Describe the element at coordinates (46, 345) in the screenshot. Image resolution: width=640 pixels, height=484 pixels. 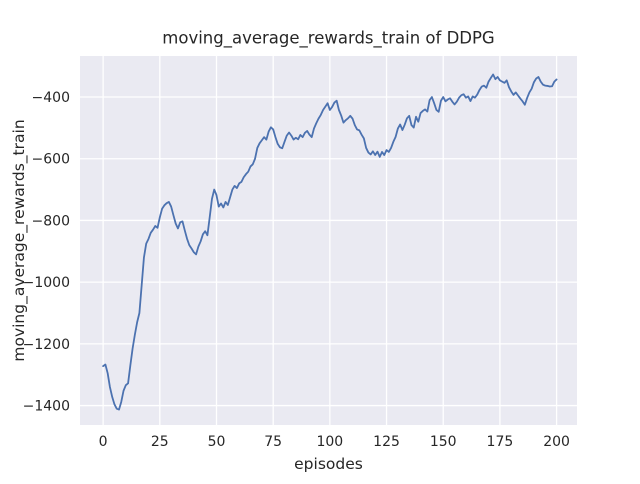
I see `y-tick-label--1200: −1200` at that location.